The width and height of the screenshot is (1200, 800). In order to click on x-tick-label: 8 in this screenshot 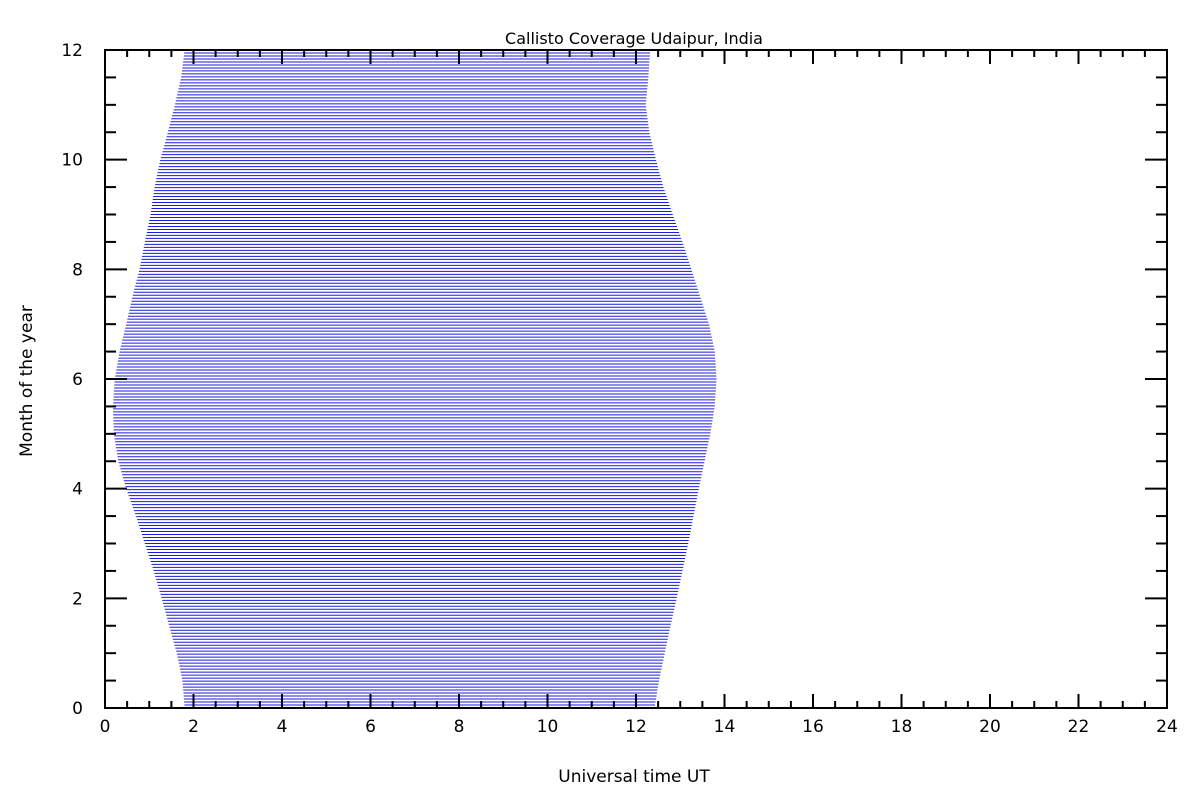, I will do `click(459, 727)`.